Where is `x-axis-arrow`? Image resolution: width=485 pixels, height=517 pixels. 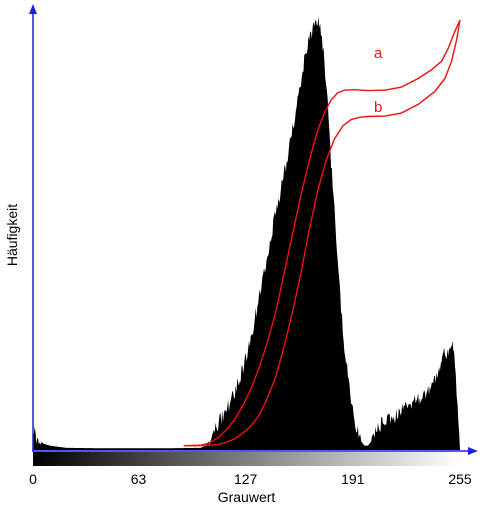 x-axis-arrow is located at coordinates (473, 451).